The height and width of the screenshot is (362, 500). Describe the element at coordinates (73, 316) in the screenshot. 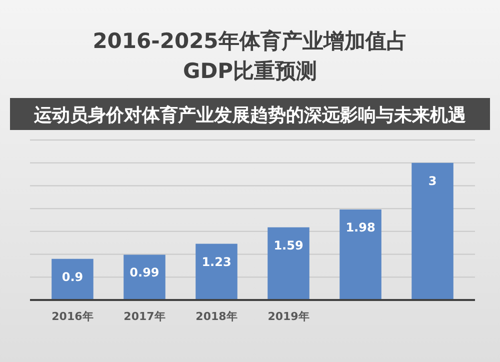

I see `x-tick-label: 2016年` at that location.